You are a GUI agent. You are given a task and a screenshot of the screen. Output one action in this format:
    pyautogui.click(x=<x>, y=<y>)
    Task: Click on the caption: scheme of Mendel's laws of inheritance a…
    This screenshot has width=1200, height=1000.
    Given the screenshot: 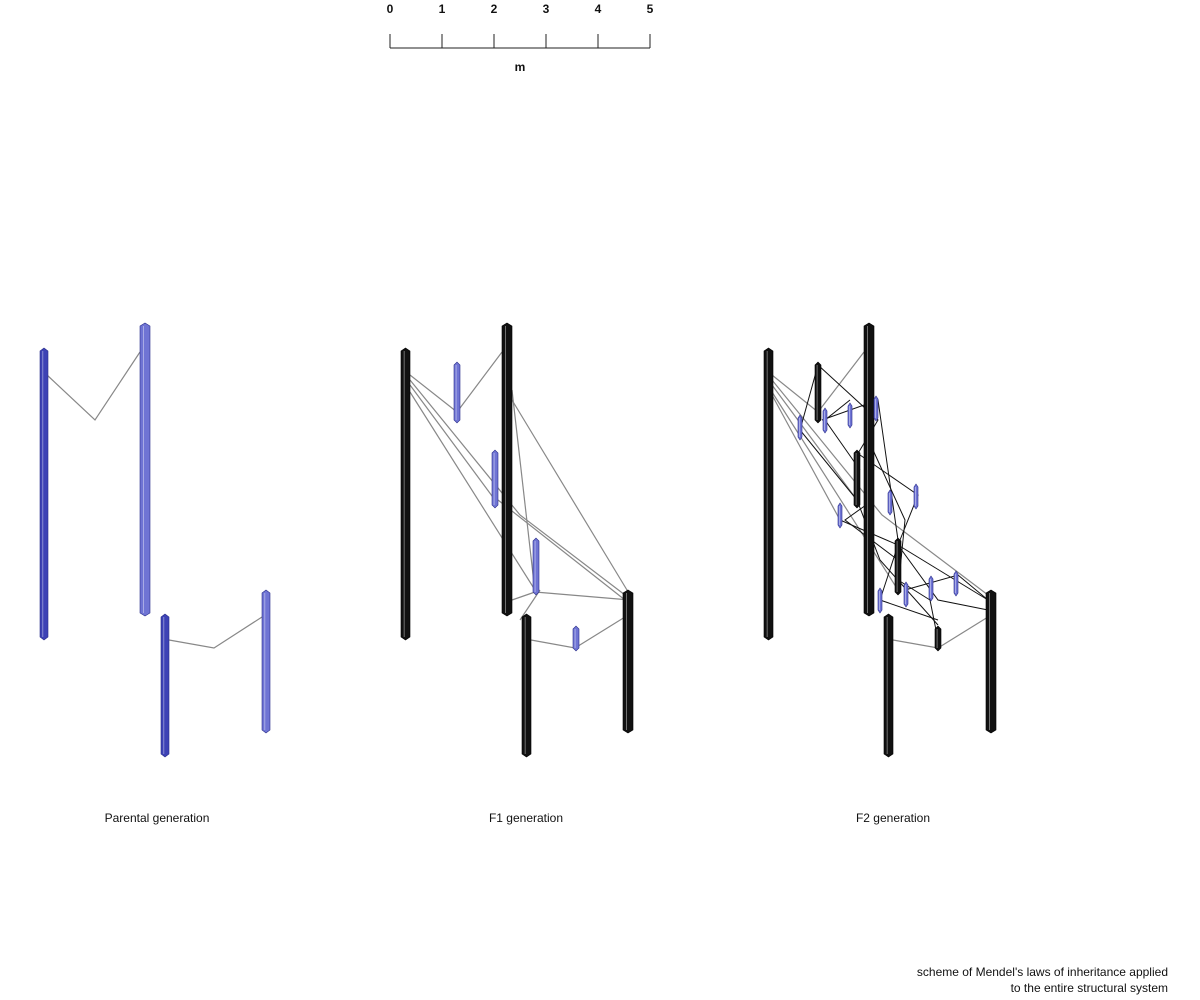 What is the action you would take?
    pyautogui.click(x=1042, y=972)
    